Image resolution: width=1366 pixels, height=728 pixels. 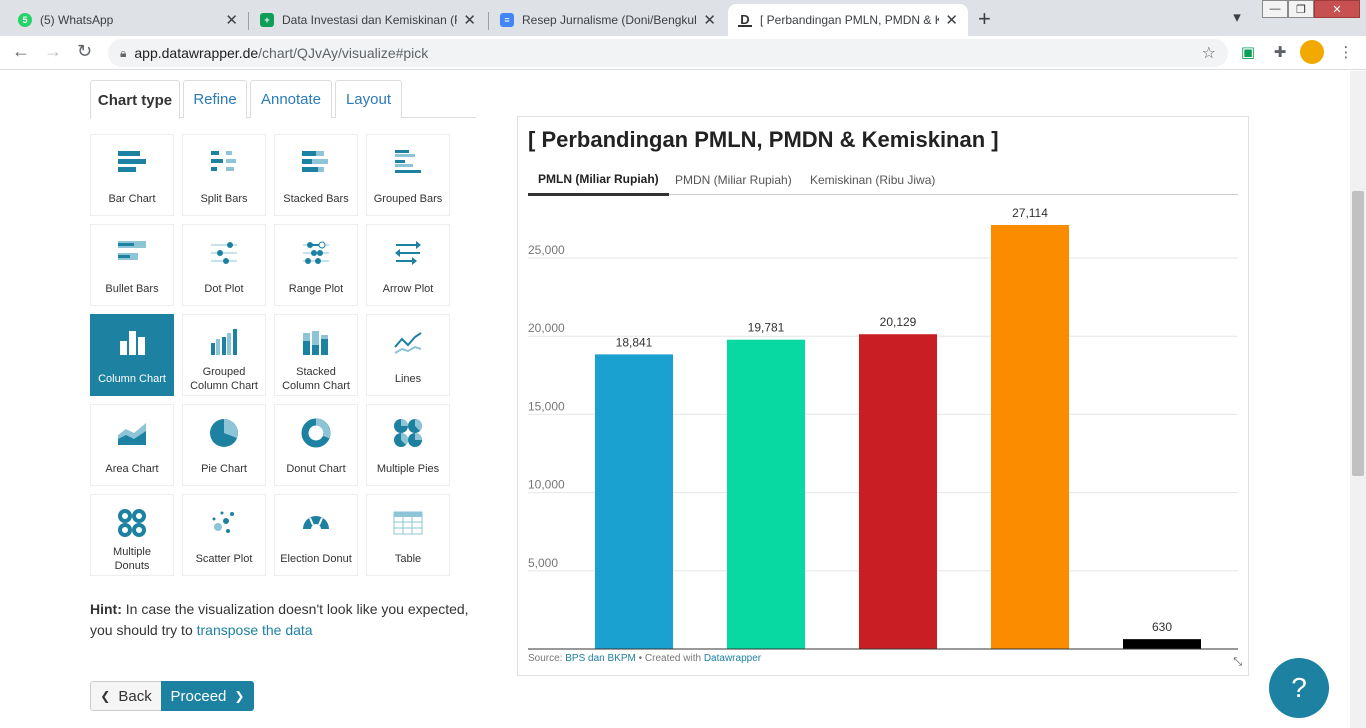 I want to click on chart-type-option: Bar Chart, so click(x=132, y=175).